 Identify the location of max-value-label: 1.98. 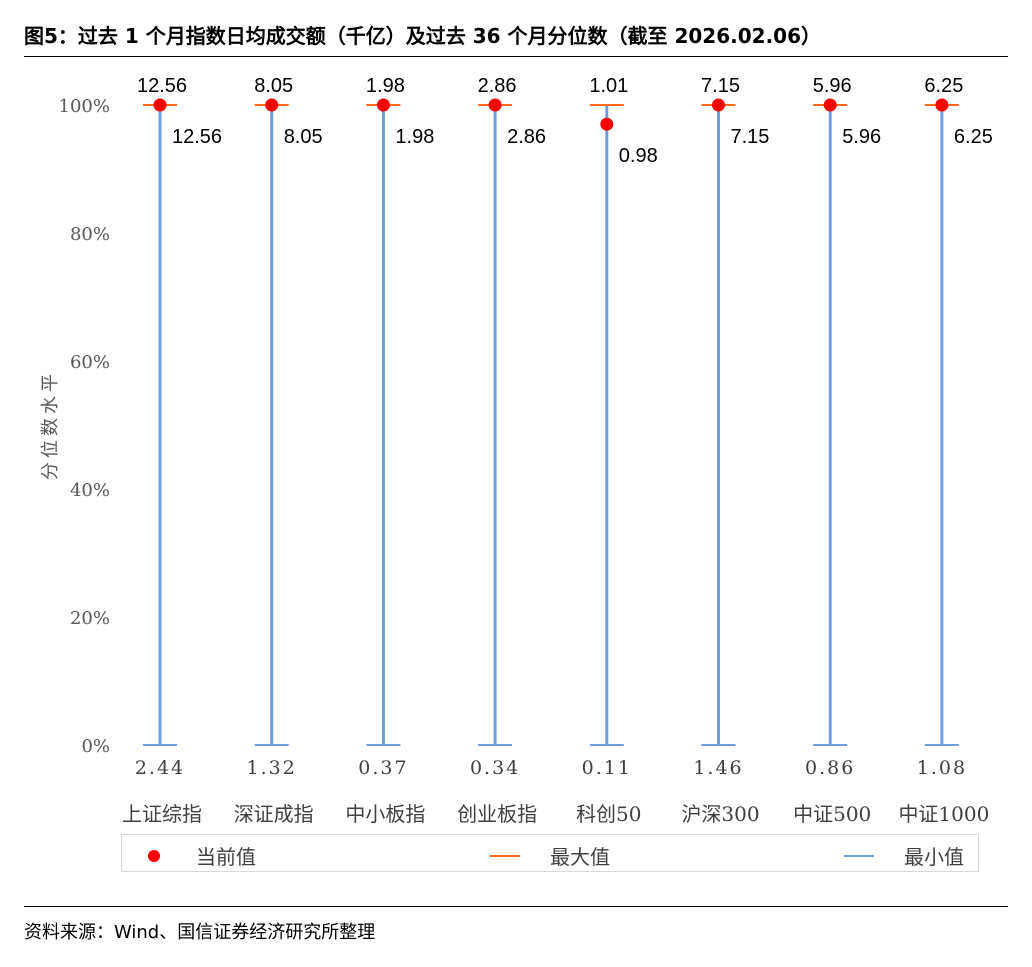
(385, 86).